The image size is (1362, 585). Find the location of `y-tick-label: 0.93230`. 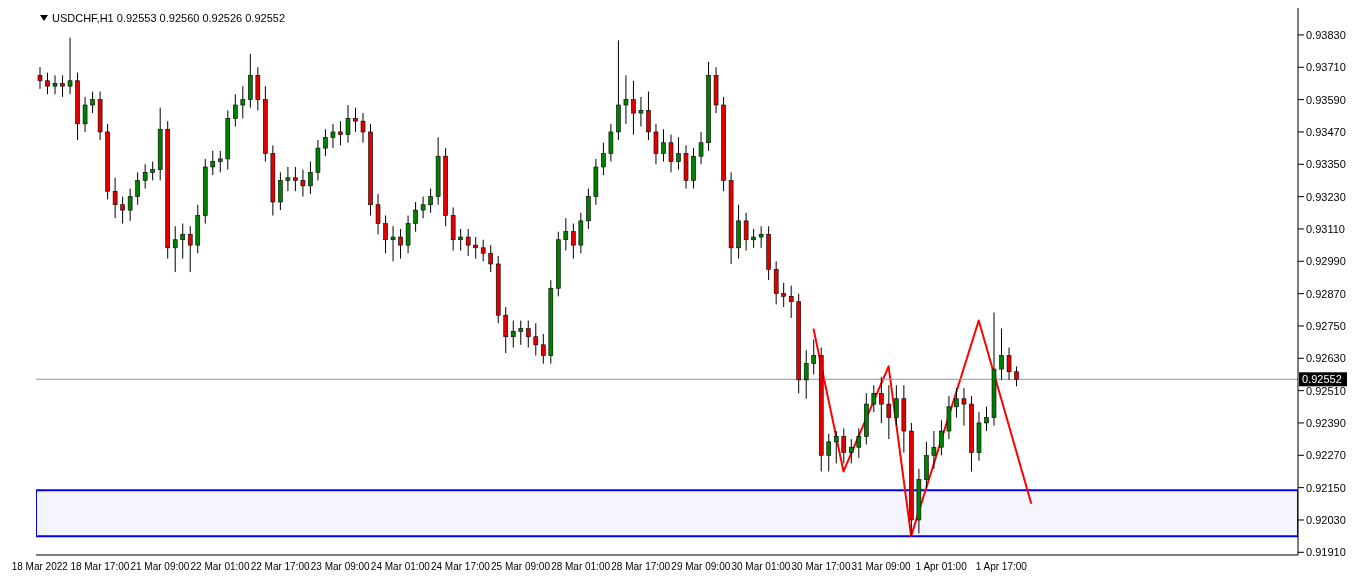

y-tick-label: 0.93230 is located at coordinates (1326, 196).